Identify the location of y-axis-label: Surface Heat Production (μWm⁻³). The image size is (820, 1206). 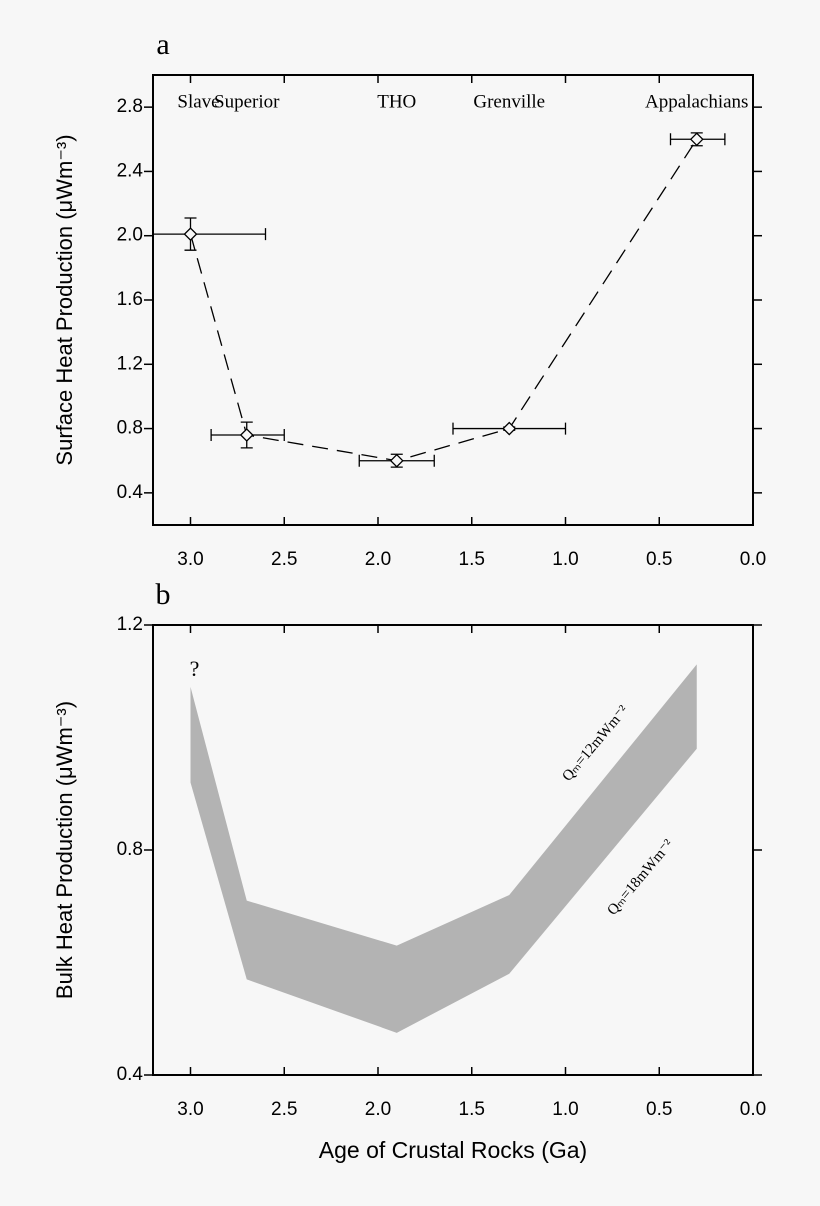
(64, 299).